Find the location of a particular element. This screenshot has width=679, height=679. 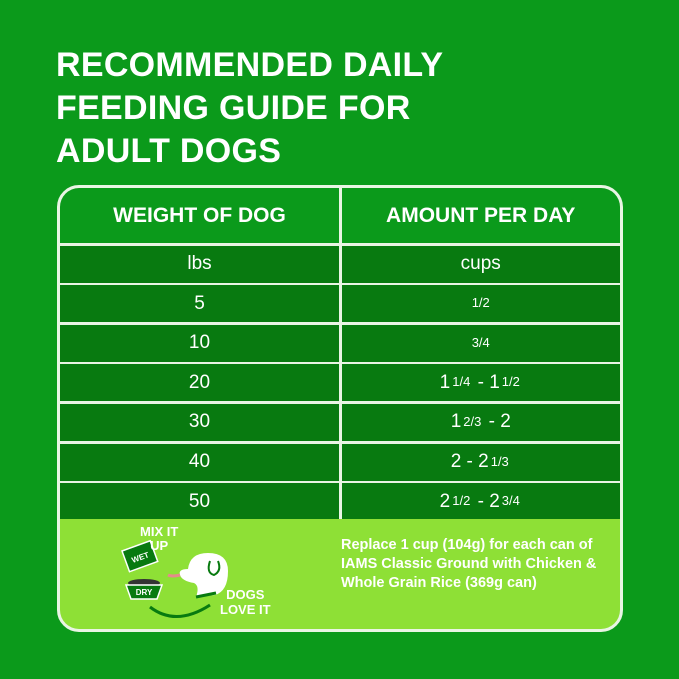

table-row: 20 1 1/4 - 1 1/2 is located at coordinates (340, 383).